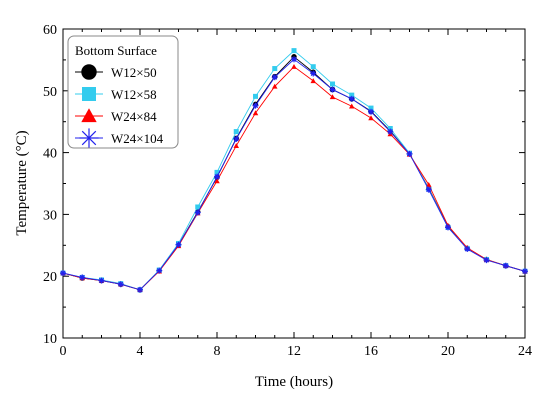 The width and height of the screenshot is (550, 404). Describe the element at coordinates (89, 72) in the screenshot. I see `data-point-circle` at that location.